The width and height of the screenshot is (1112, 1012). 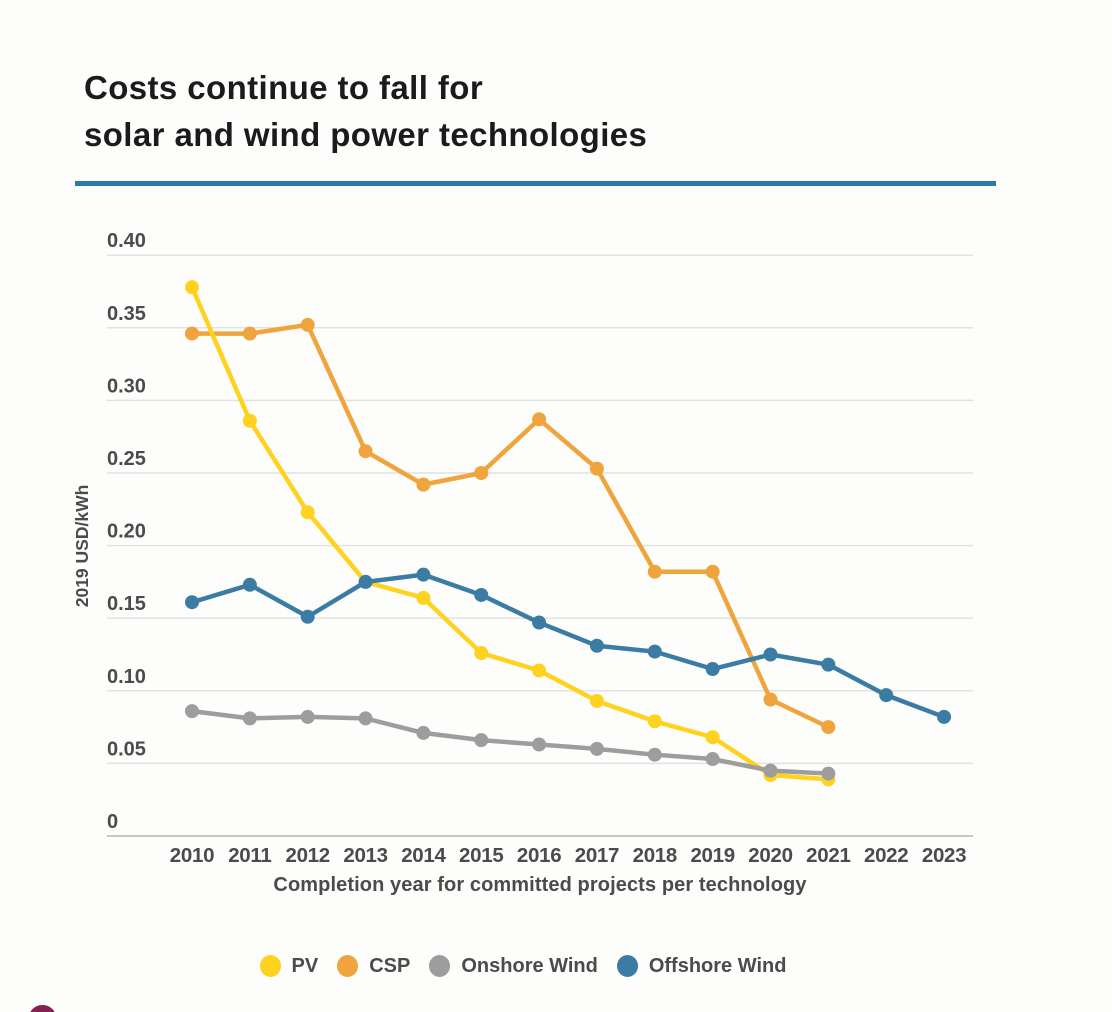 I want to click on x-tick-label: 2013, so click(x=365, y=855).